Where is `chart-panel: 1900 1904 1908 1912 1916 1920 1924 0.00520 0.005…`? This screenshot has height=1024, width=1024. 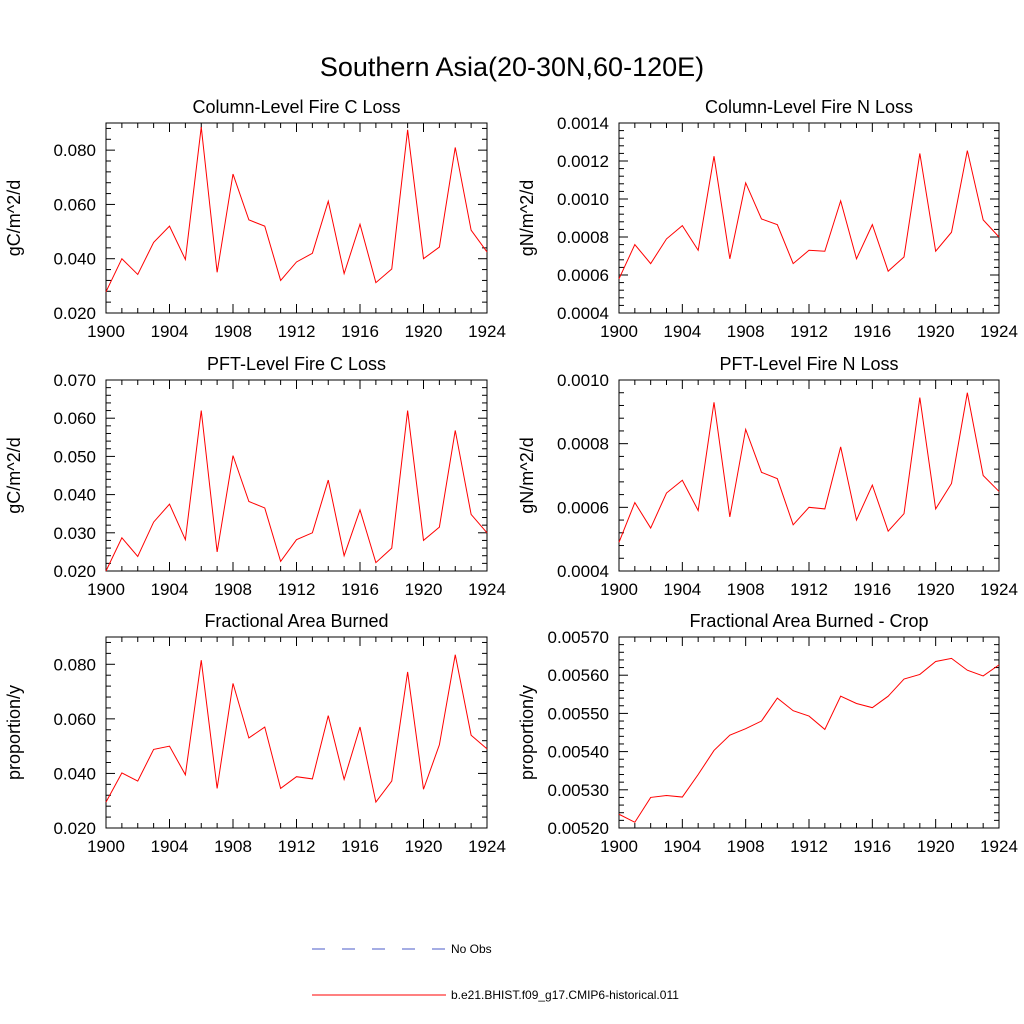
chart-panel: 1900 1904 1908 1912 1916 1920 1924 0.00520 0.005… is located at coordinates (767, 733).